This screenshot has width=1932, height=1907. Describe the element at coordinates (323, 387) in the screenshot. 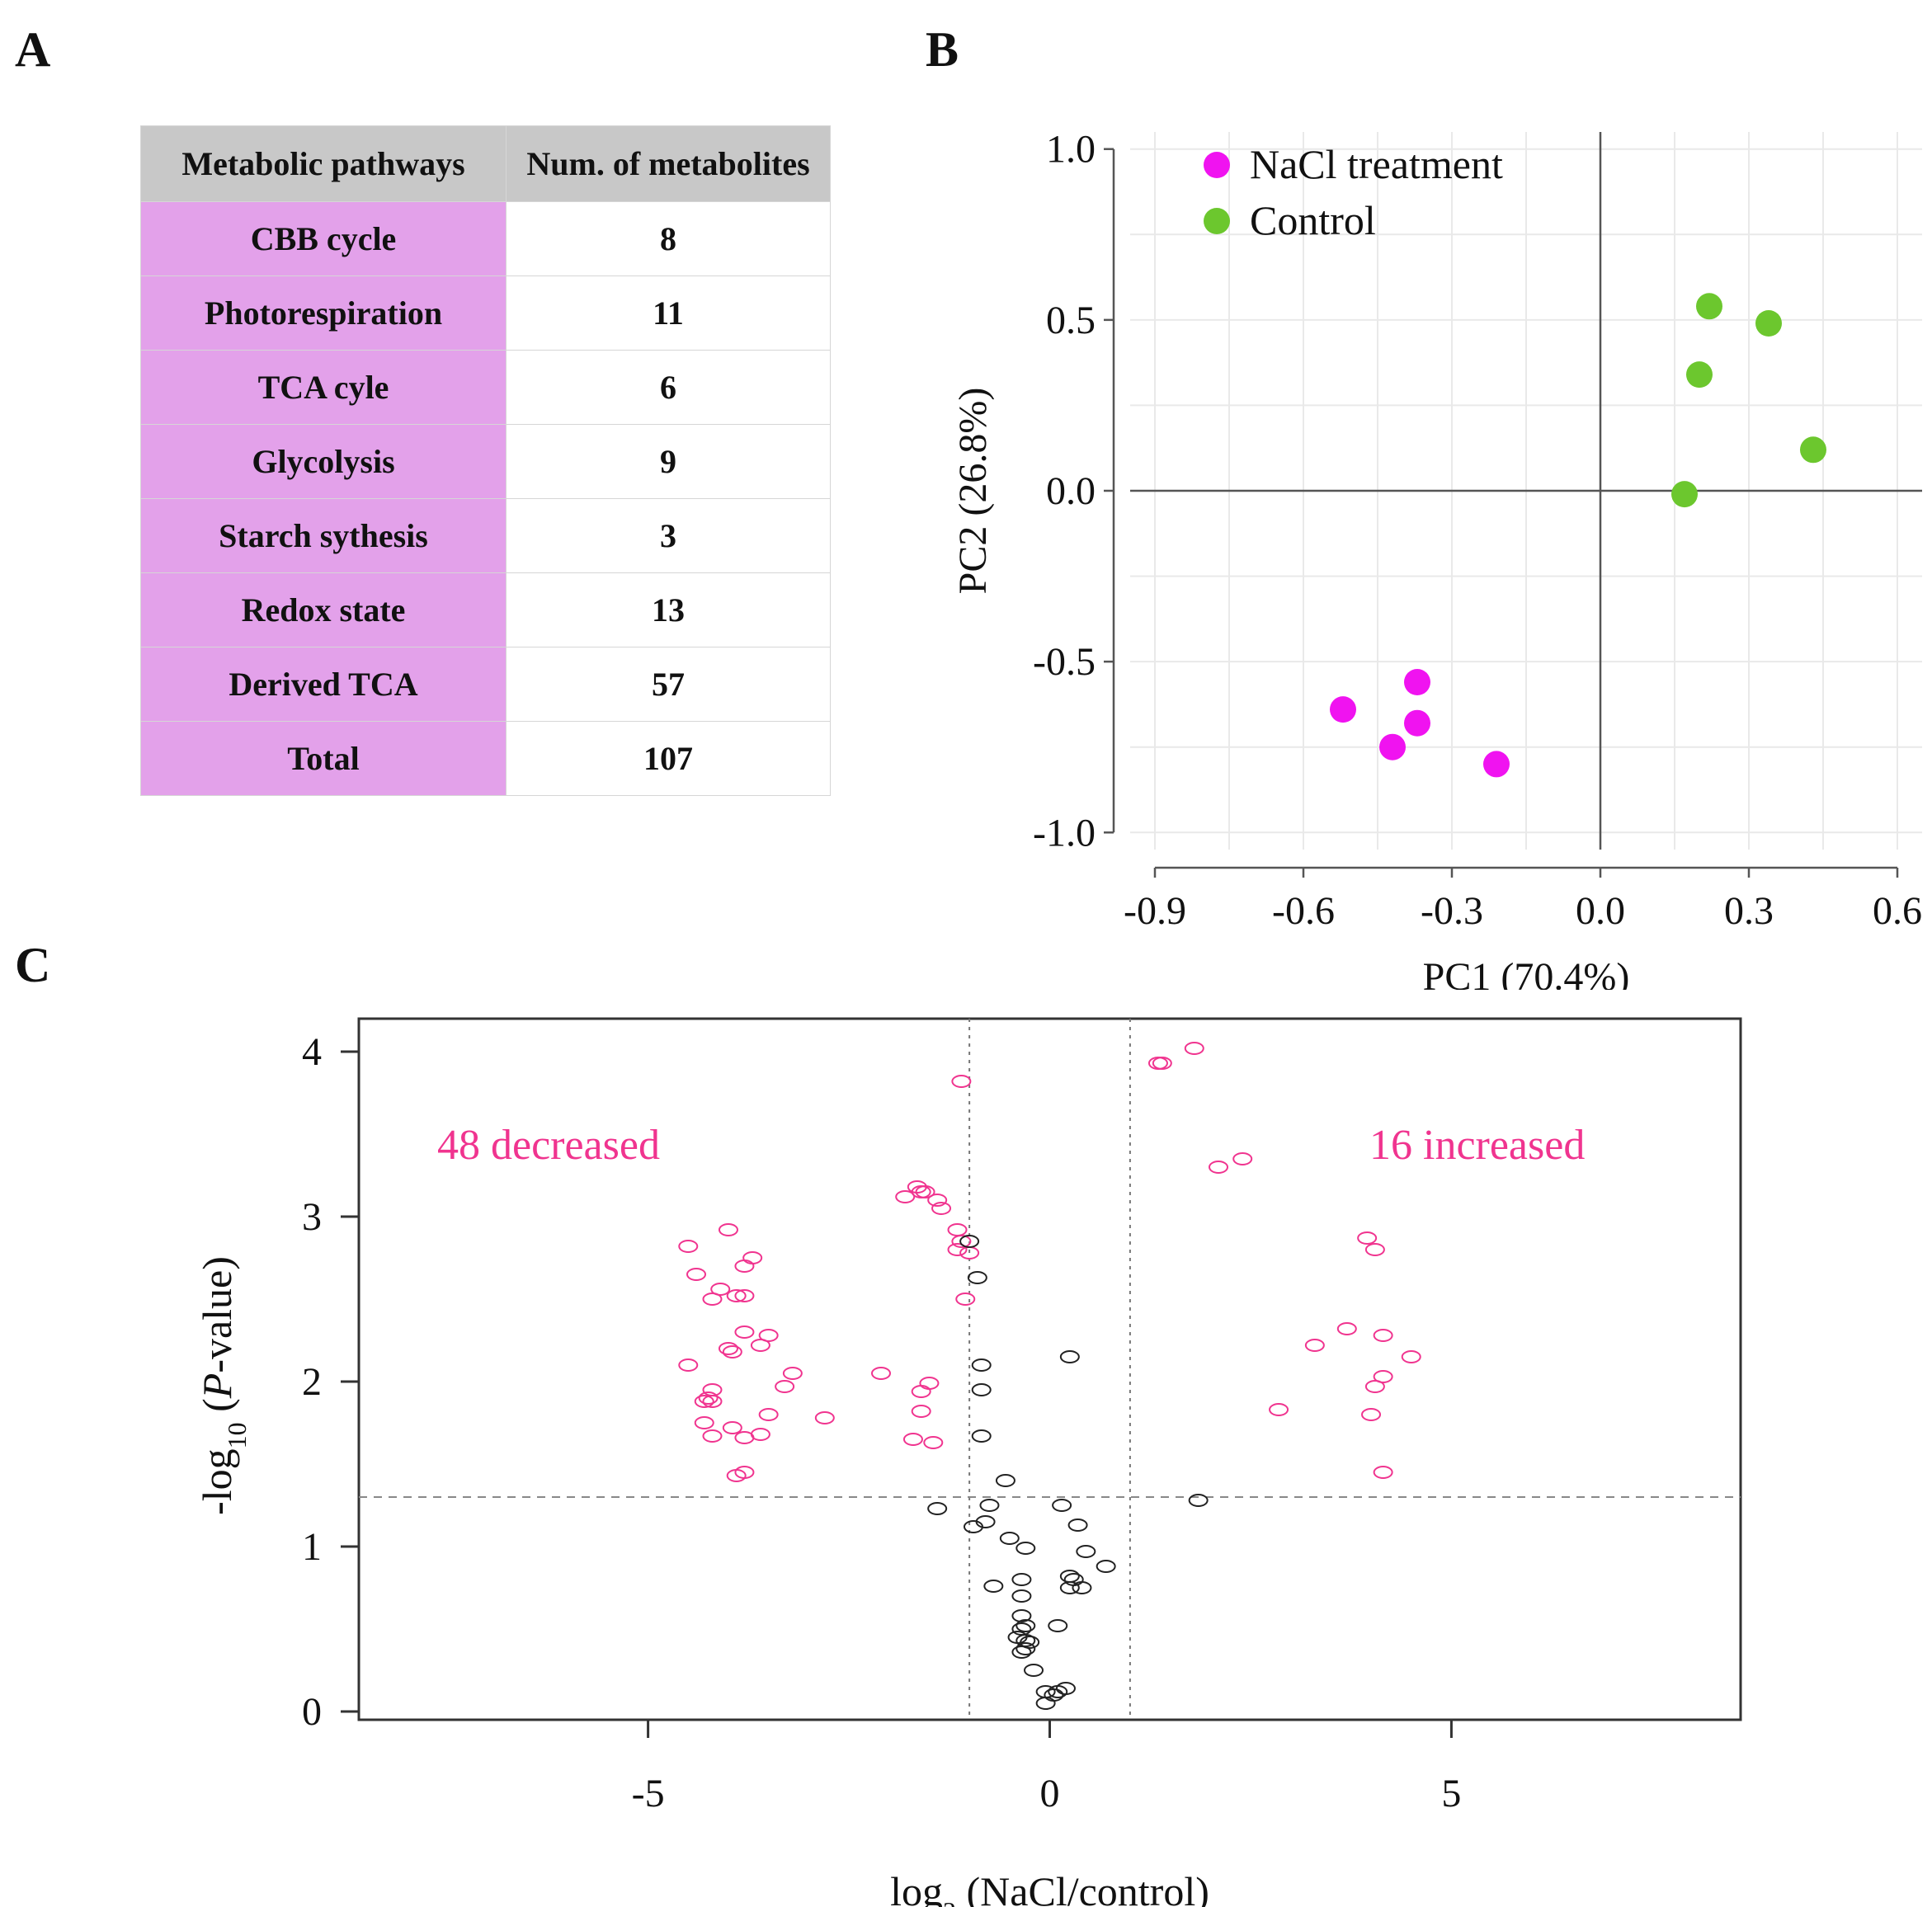

I see `pathway-cell: TCA cyle` at that location.